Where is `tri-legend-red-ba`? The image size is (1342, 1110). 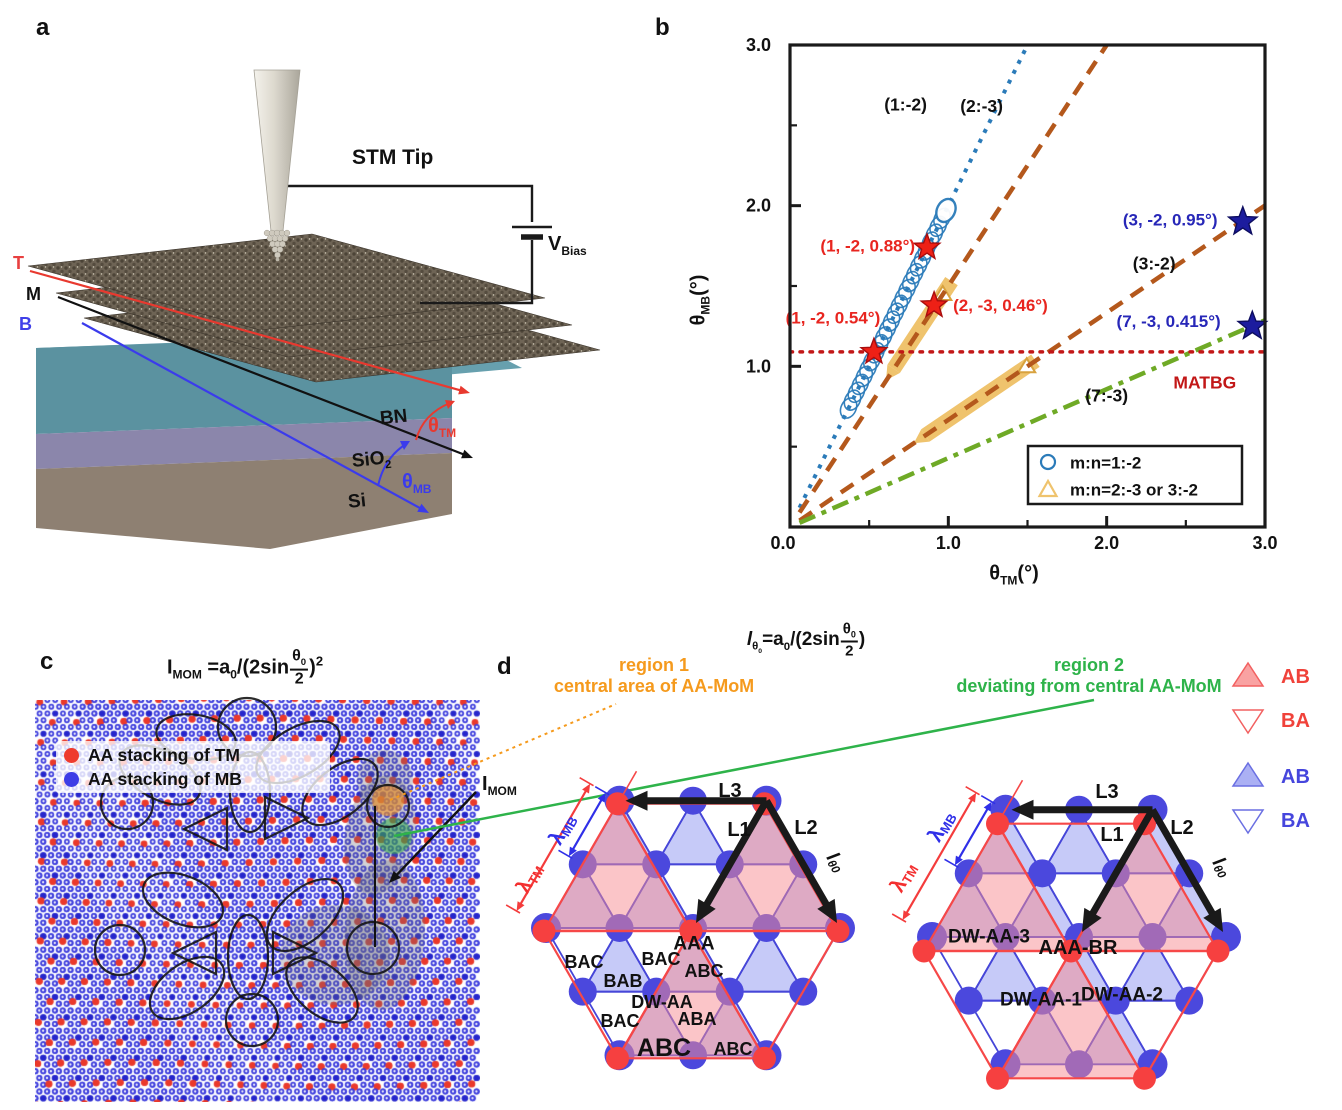 tri-legend-red-ba is located at coordinates (1248, 722).